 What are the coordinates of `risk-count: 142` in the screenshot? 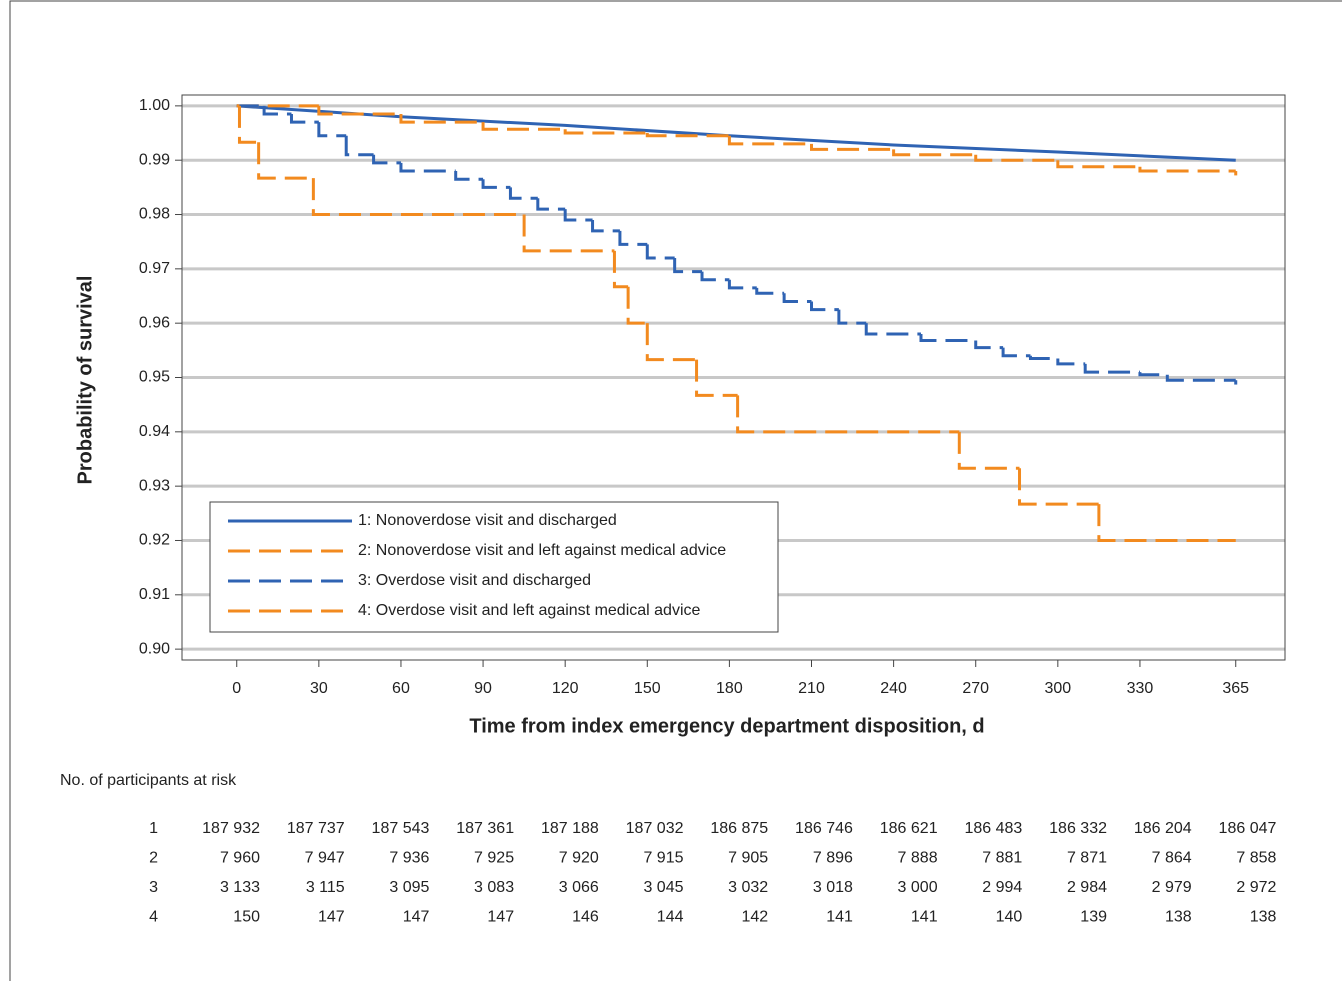 It's located at (754, 917).